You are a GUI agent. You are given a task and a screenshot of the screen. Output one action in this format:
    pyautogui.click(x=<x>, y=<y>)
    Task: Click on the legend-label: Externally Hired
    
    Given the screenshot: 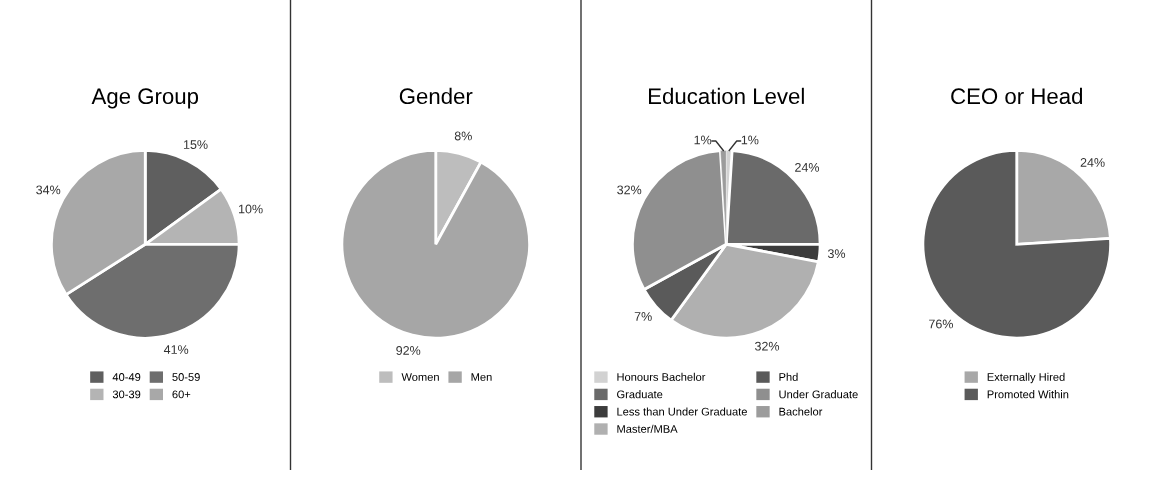 What is the action you would take?
    pyautogui.click(x=1026, y=378)
    